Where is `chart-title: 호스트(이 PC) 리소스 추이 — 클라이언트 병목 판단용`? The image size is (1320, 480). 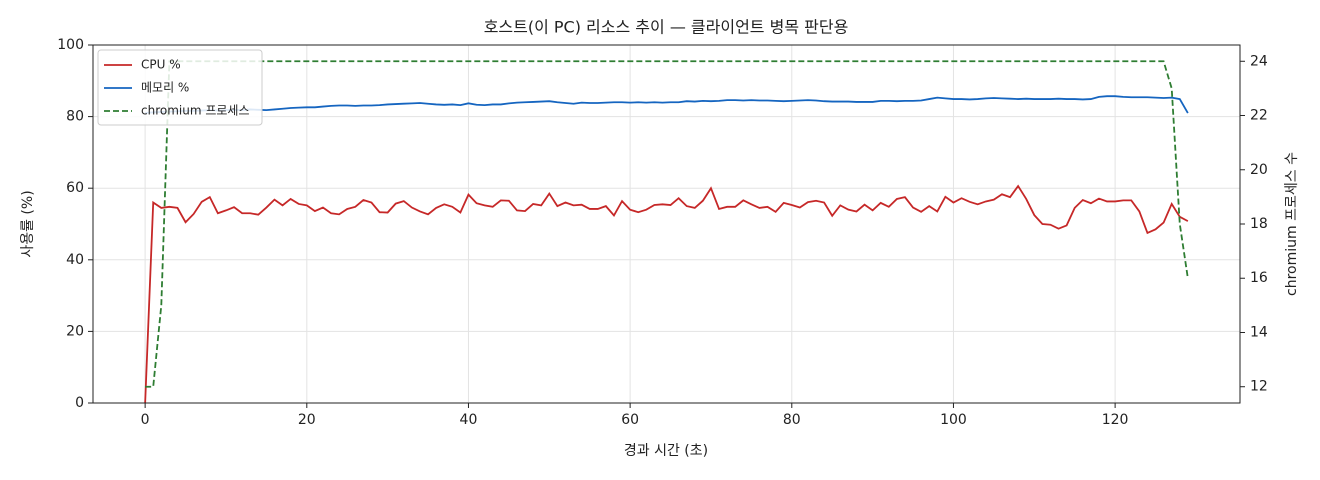 chart-title: 호스트(이 PC) 리소스 추이 — 클라이언트 병목 판단용 is located at coordinates (666, 27).